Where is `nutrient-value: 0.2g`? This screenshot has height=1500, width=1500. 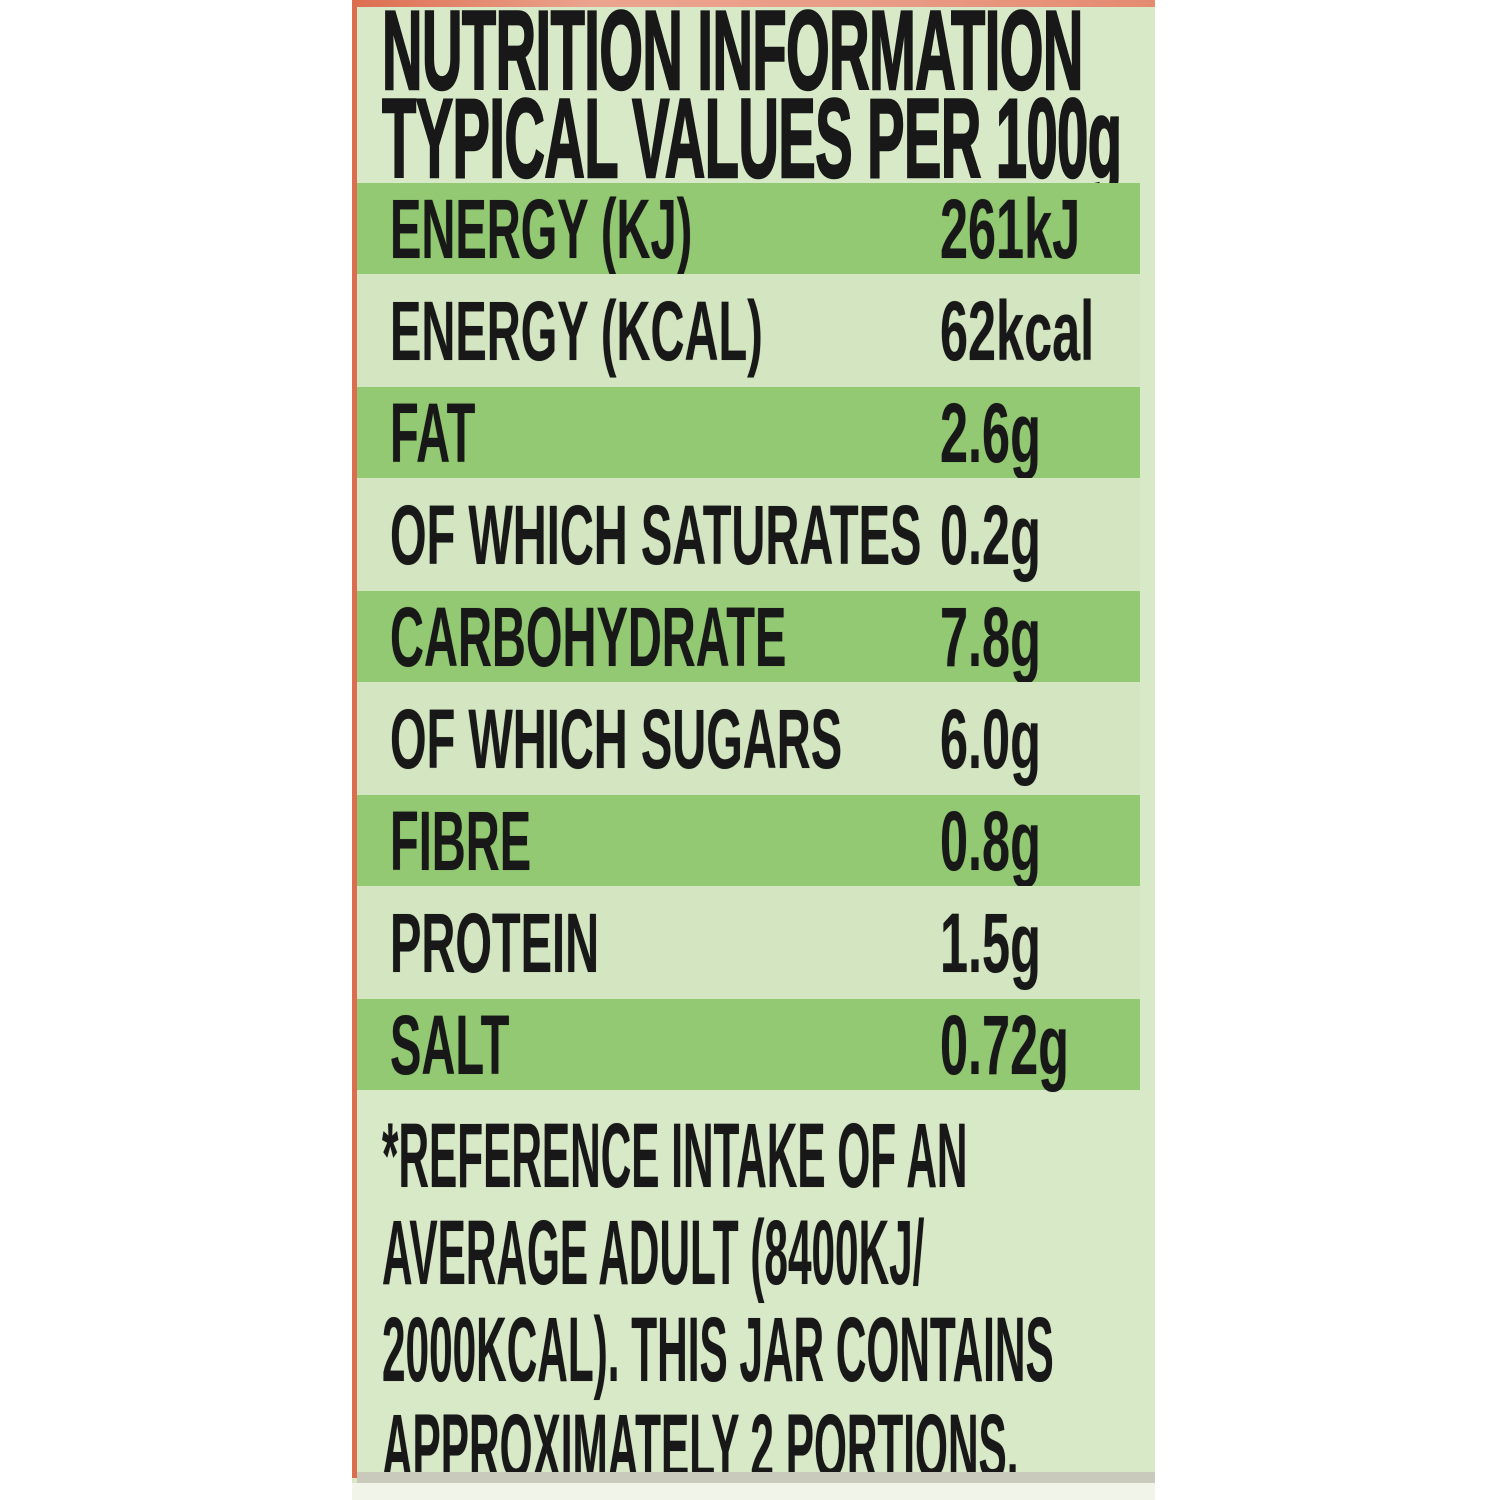
nutrient-value: 0.2g is located at coordinates (990, 534).